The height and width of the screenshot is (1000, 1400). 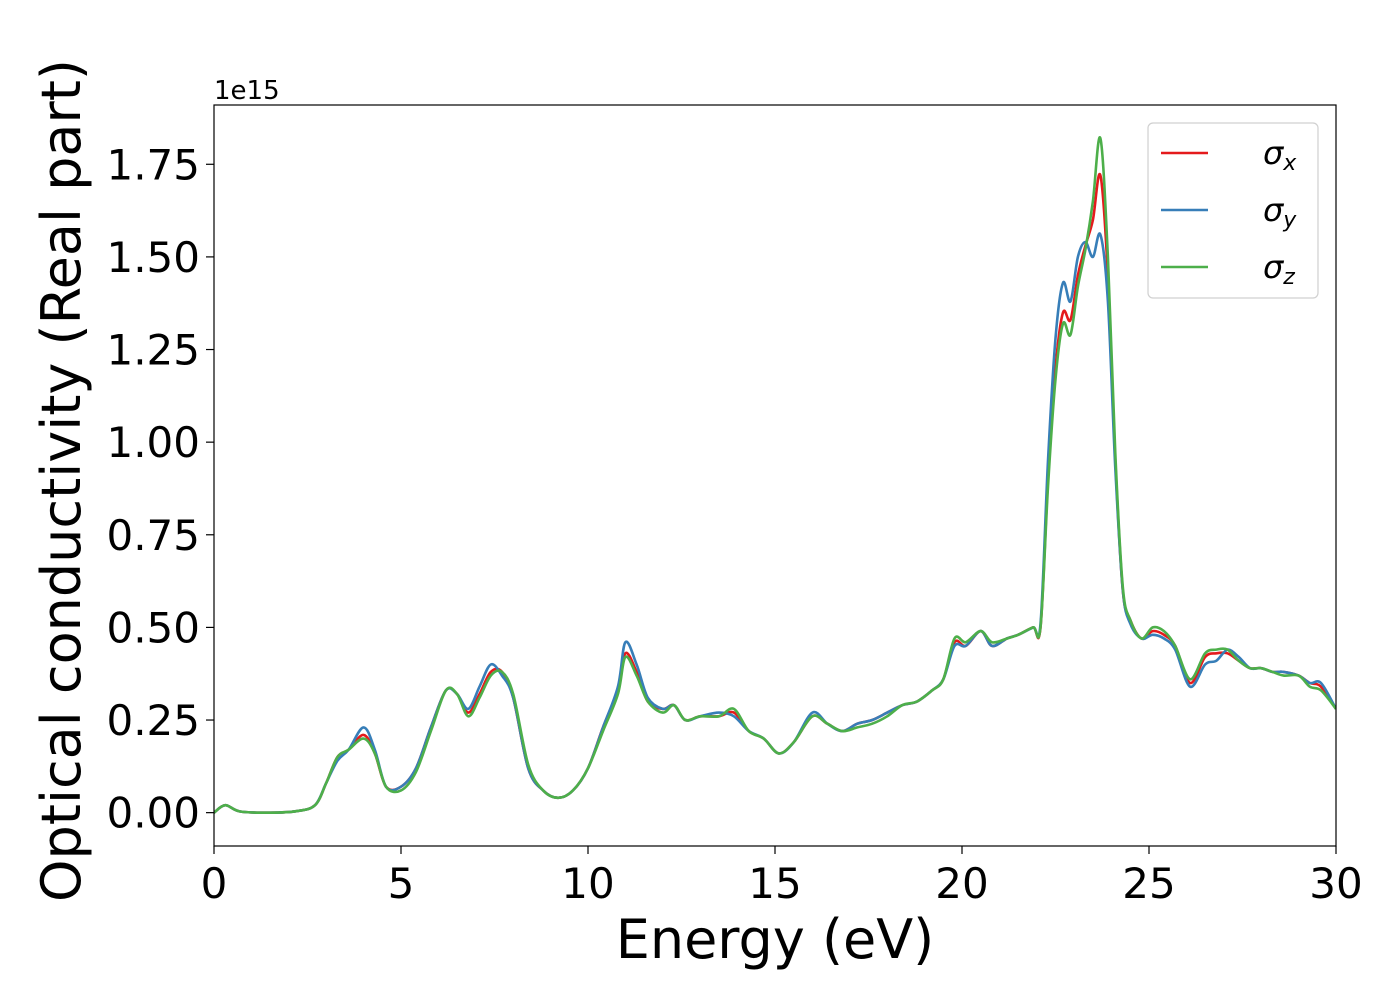 What do you see at coordinates (153, 442) in the screenshot?
I see `y-tick-label: 1.00` at bounding box center [153, 442].